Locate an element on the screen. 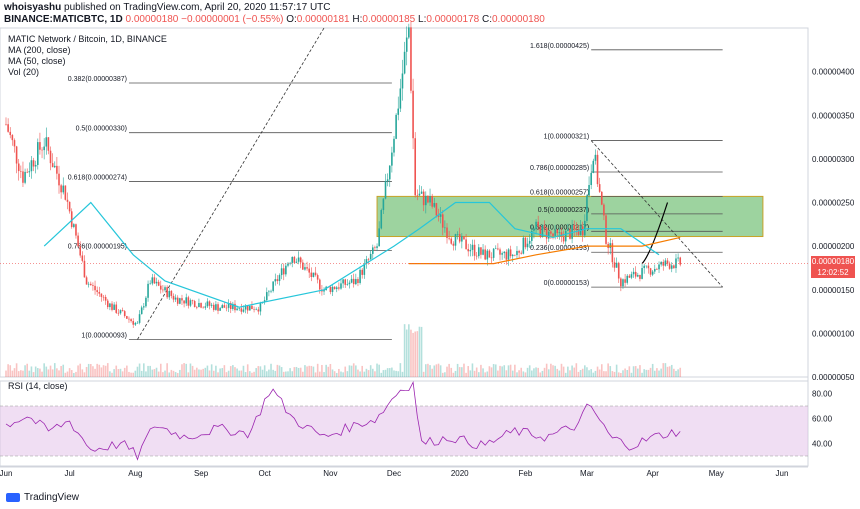 The height and width of the screenshot is (509, 860). author-name: whoisyashu is located at coordinates (33, 7).